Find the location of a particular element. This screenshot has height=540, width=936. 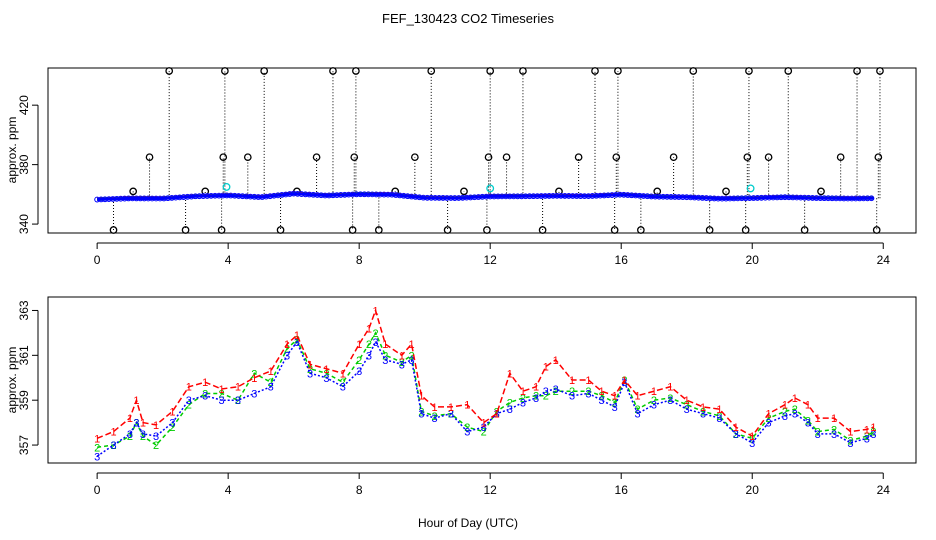

top-x-tick-label: 24 is located at coordinates (884, 260).